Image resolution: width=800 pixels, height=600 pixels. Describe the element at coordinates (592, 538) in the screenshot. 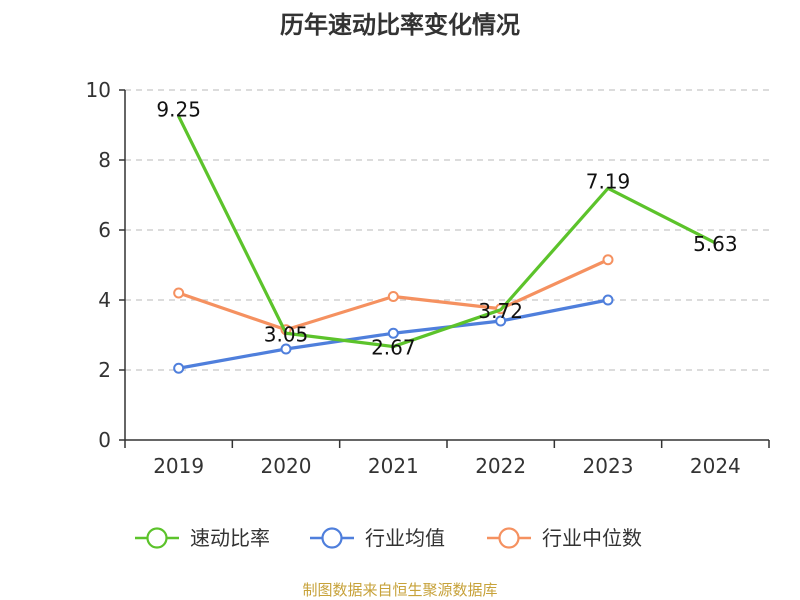

I see `legend-label: 行业中位数` at that location.